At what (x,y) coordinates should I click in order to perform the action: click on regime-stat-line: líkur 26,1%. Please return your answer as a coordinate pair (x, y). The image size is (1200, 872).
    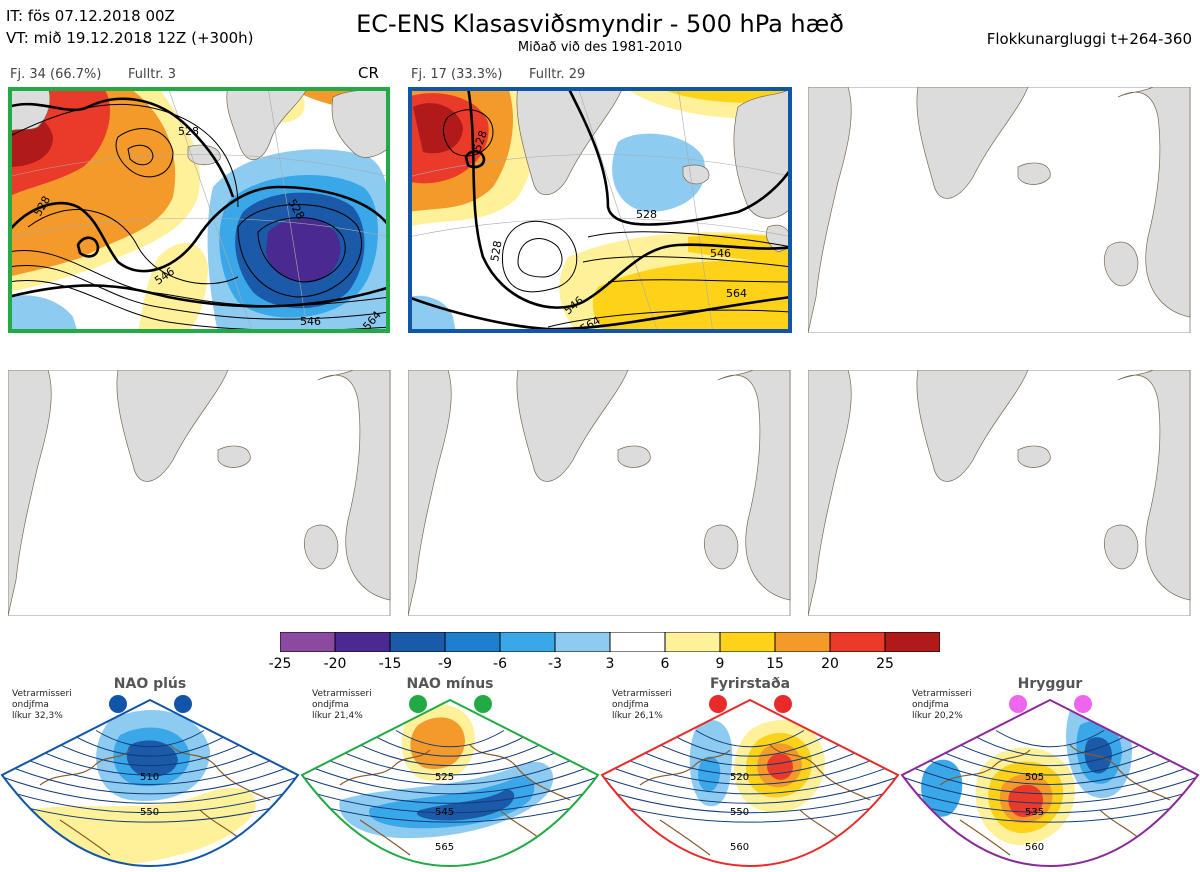
    Looking at the image, I should click on (637, 716).